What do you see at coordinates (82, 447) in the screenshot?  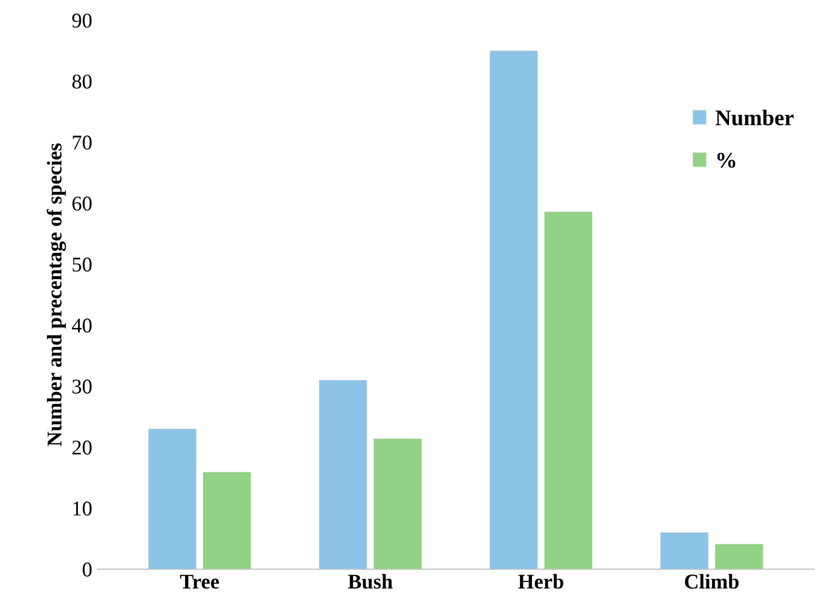 I see `y-tick-label: 20` at bounding box center [82, 447].